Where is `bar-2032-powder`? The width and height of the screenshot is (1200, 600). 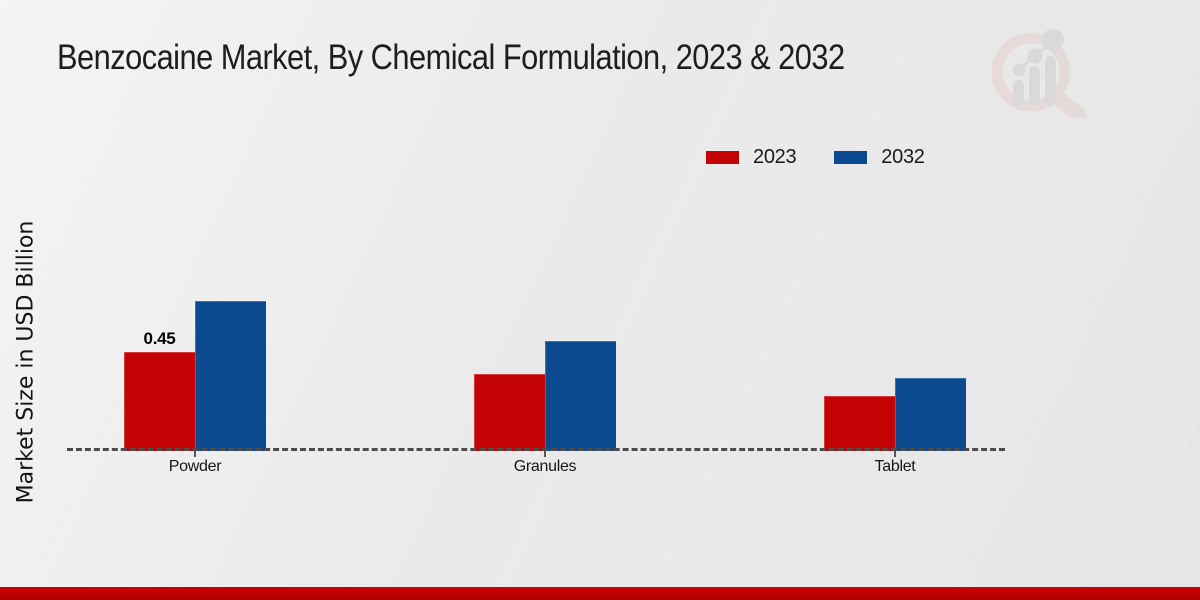
bar-2032-powder is located at coordinates (230, 376).